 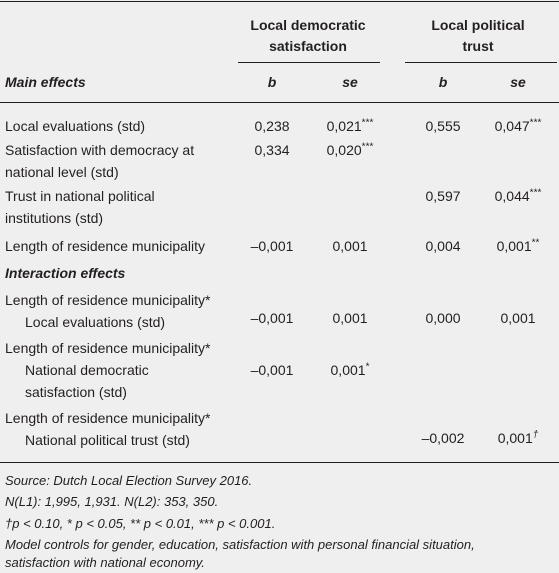 I want to click on row-label: institutions (std), so click(x=54, y=218).